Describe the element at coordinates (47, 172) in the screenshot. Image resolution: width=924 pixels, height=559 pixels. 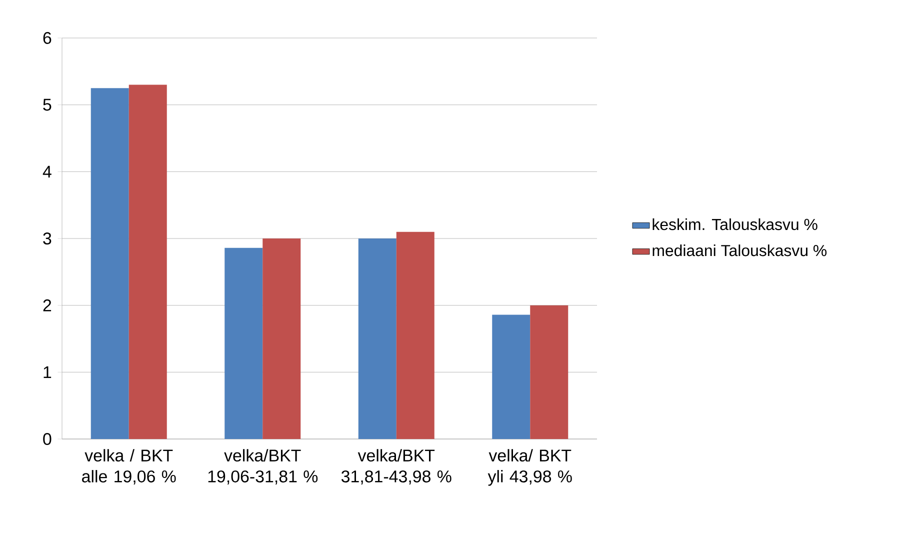
I see `y-tick-label: 4` at that location.